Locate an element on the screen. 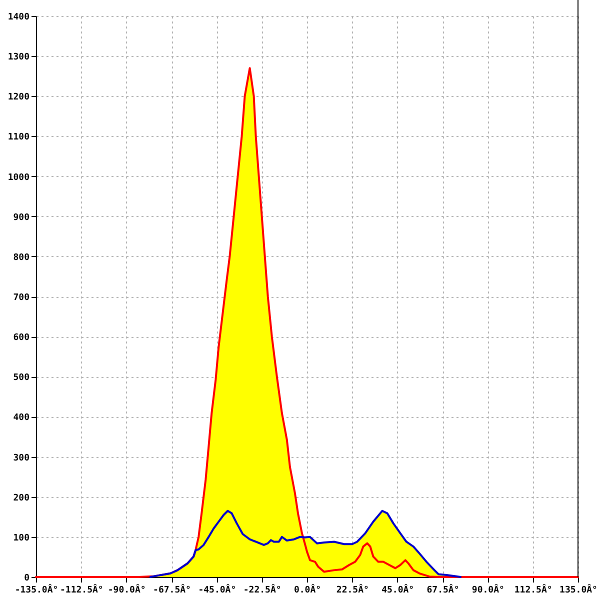 Image resolution: width=600 pixels, height=600 pixels. y-tick-label: 0 is located at coordinates (27, 579).